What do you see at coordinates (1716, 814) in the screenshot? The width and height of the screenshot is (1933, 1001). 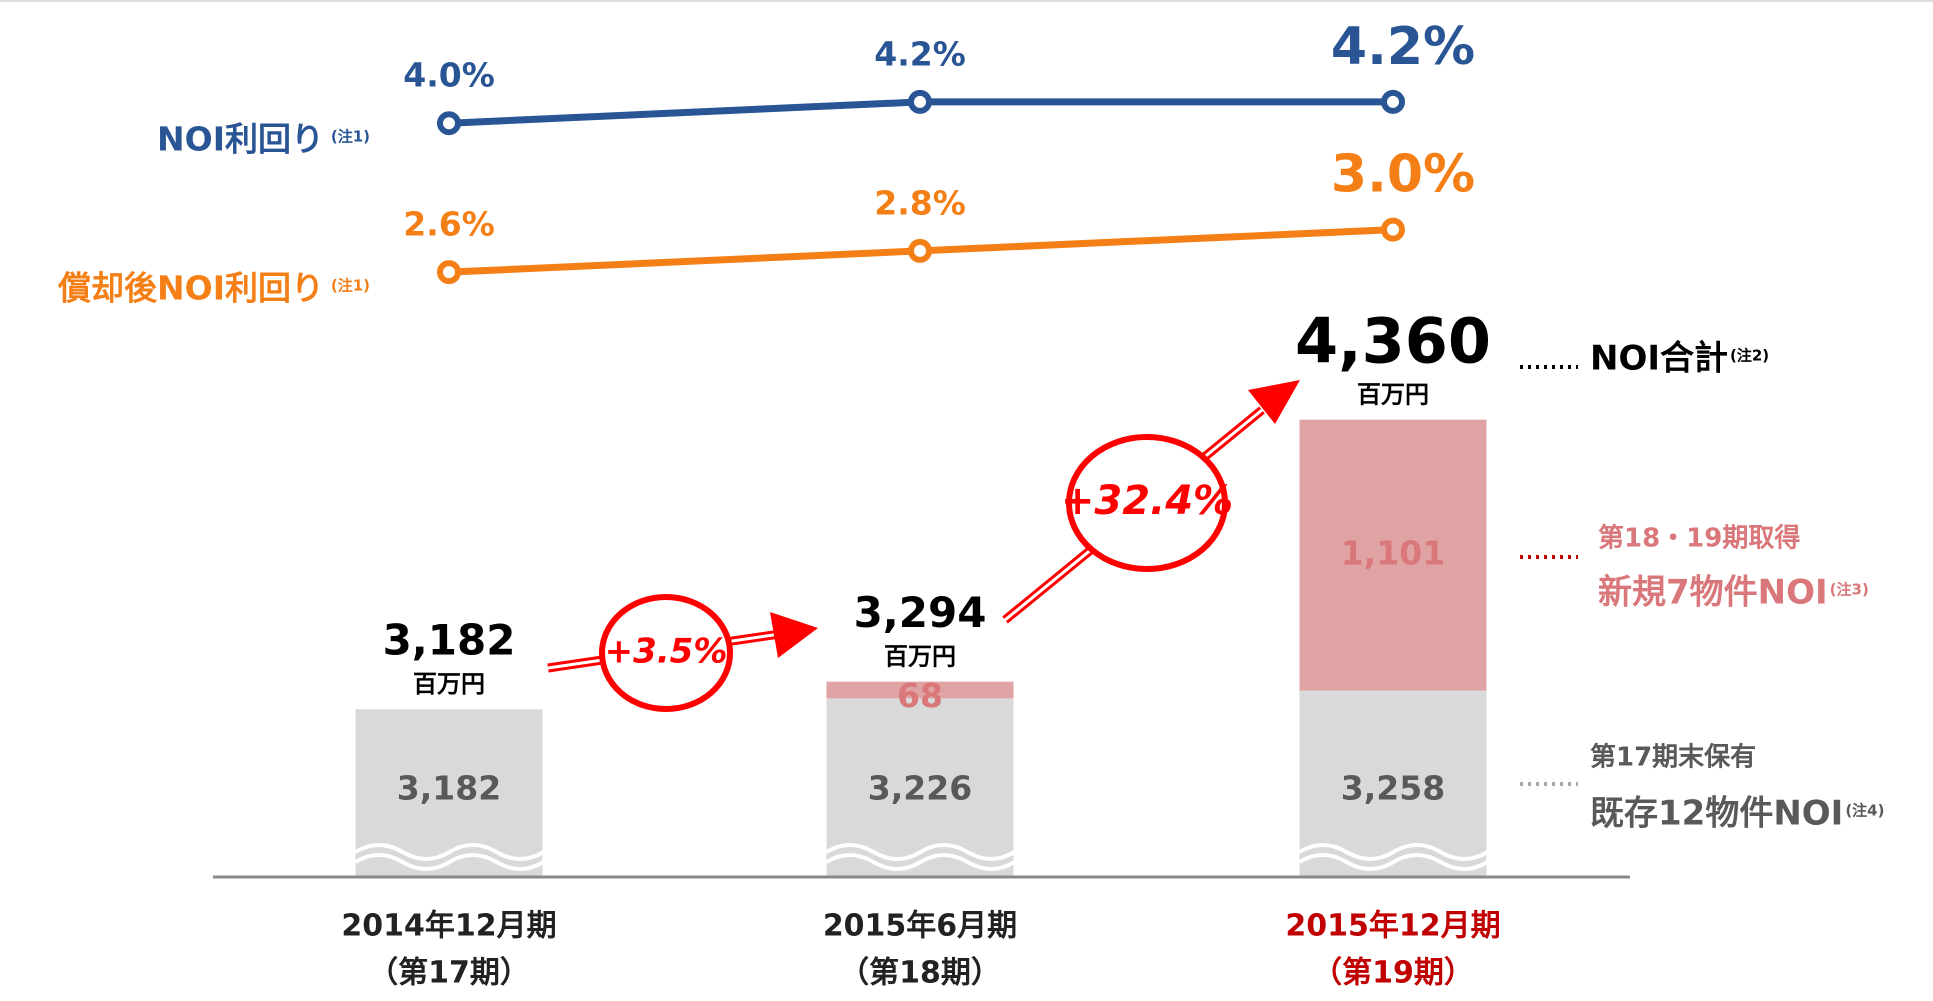 I see `legend-label: 既存12物件NOI` at bounding box center [1716, 814].